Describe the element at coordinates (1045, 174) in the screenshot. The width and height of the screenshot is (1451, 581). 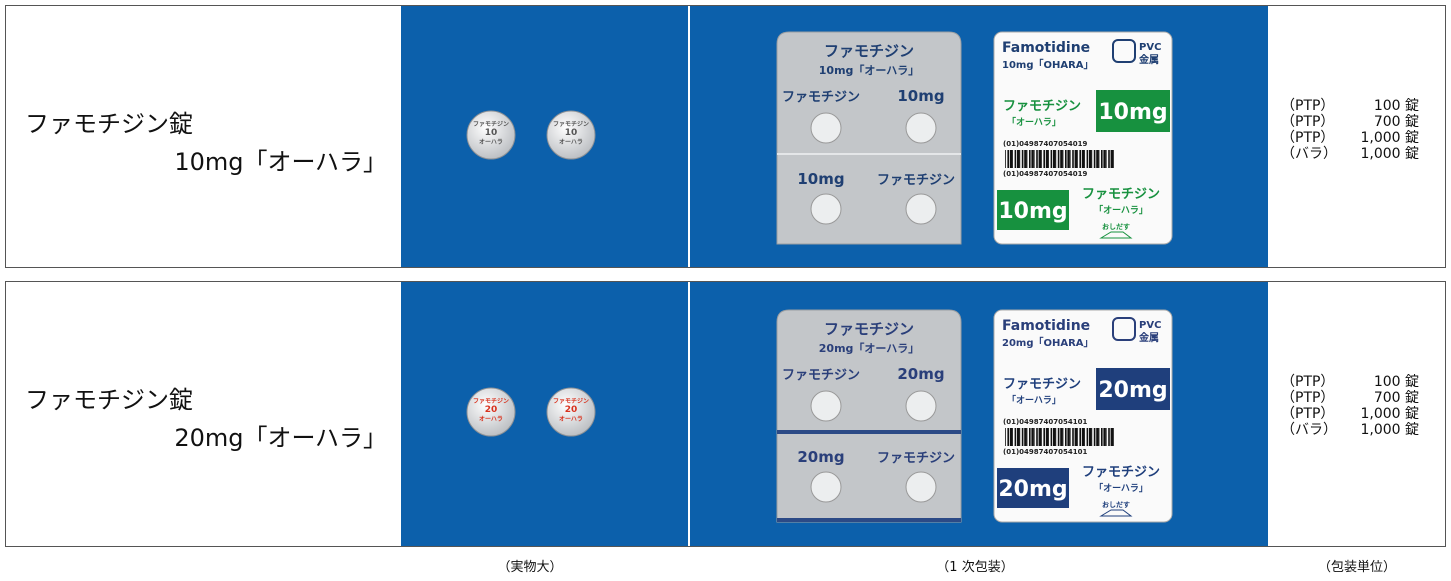
I see `barcode-number: (01)04987407054019` at that location.